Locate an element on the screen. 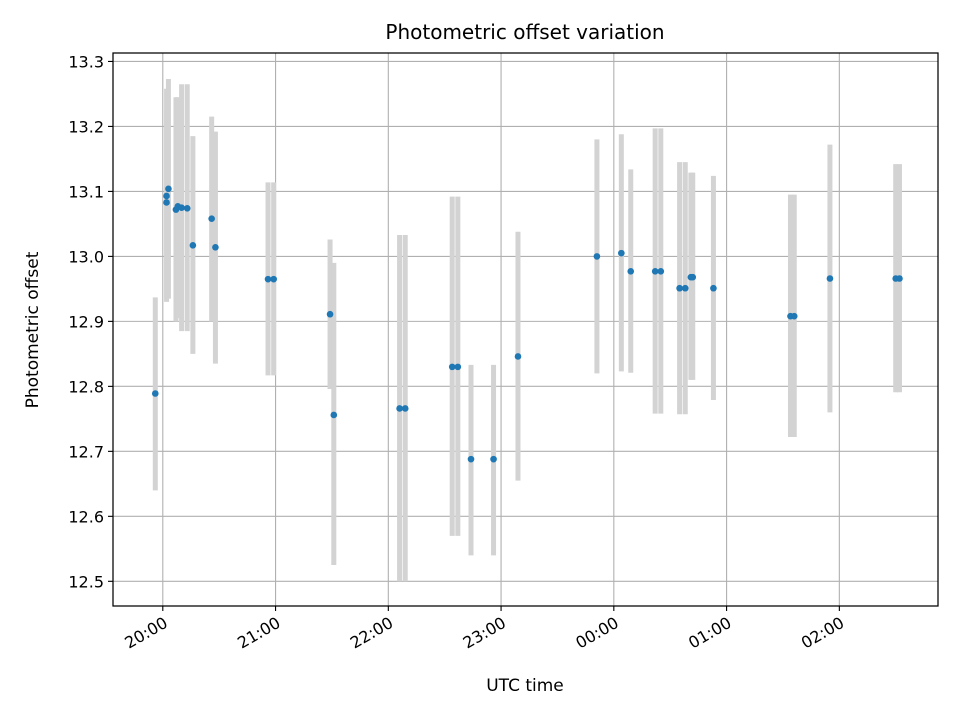  y-tick-label: 13.2 is located at coordinates (86, 126).